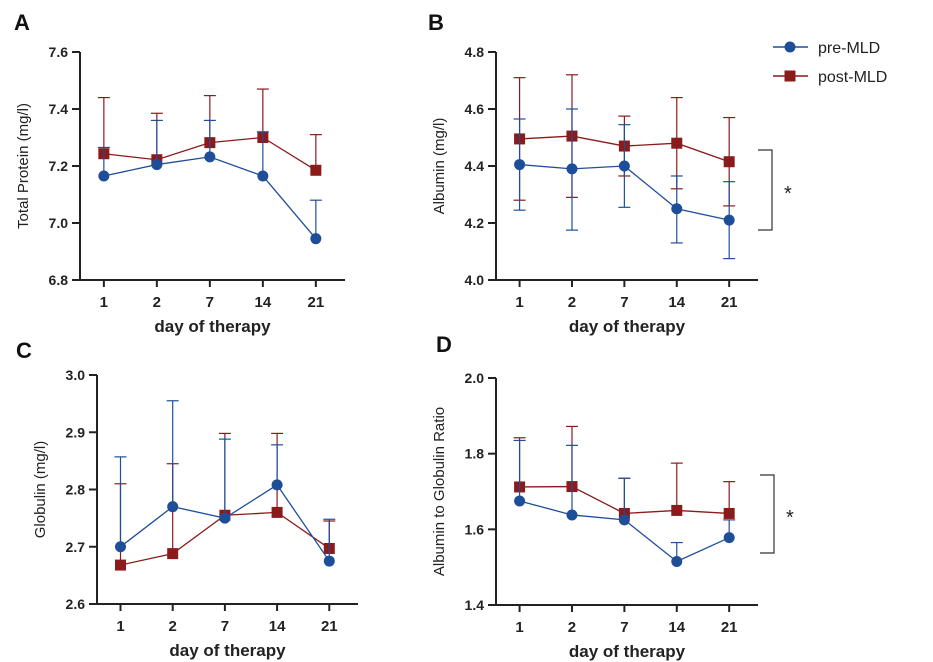 This screenshot has width=933, height=662. Describe the element at coordinates (475, 166) in the screenshot. I see `y-tick-label: 4.4` at that location.